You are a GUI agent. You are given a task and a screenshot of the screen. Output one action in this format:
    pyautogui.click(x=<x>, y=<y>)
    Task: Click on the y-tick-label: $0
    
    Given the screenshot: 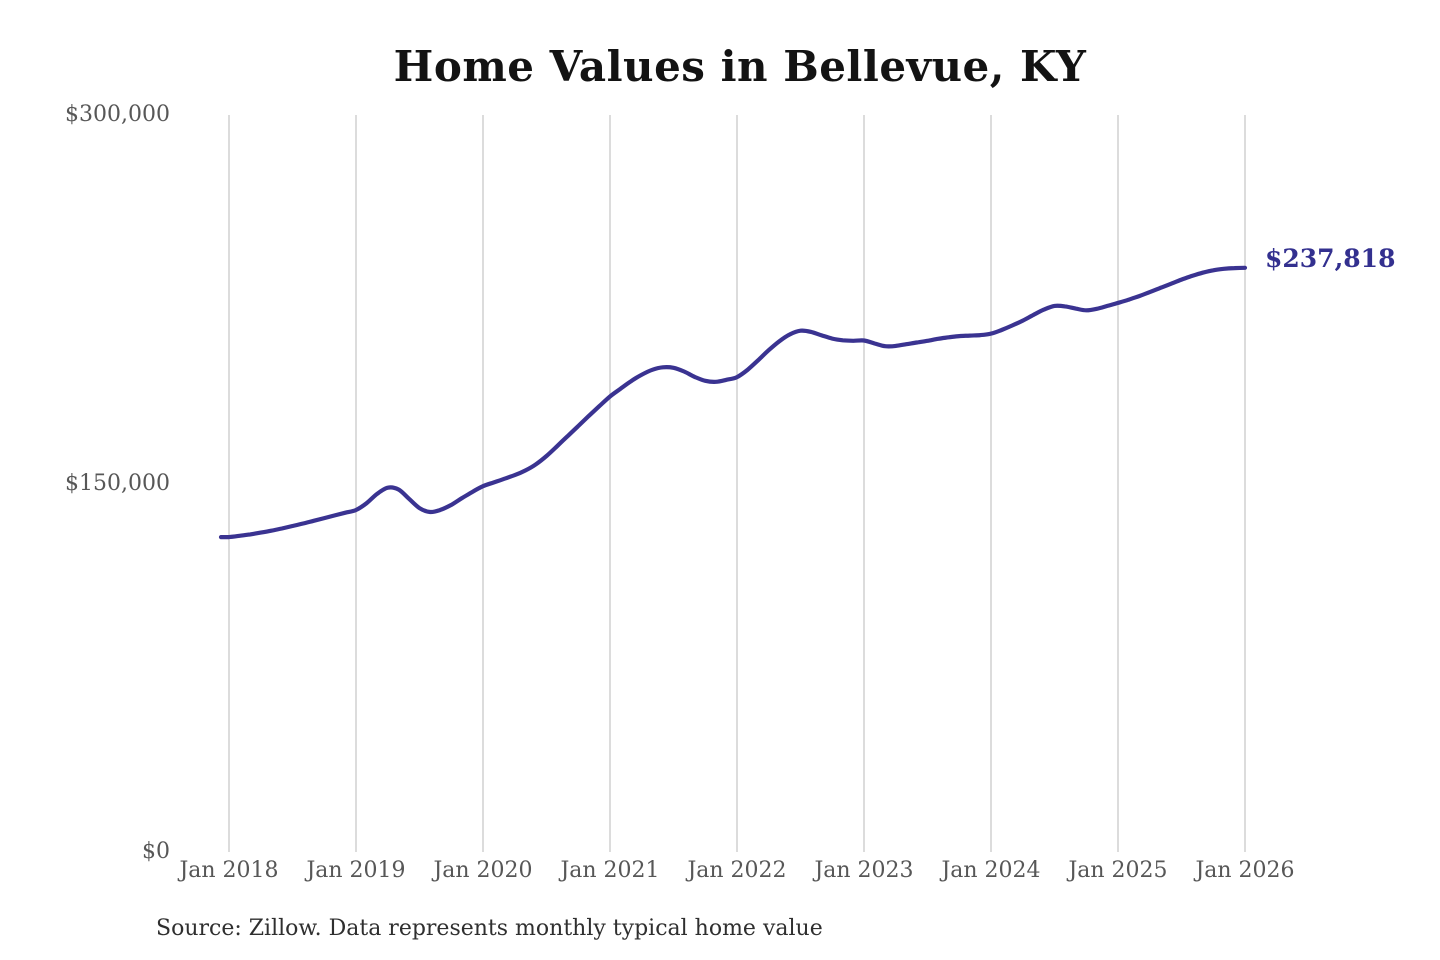 What is the action you would take?
    pyautogui.click(x=156, y=851)
    